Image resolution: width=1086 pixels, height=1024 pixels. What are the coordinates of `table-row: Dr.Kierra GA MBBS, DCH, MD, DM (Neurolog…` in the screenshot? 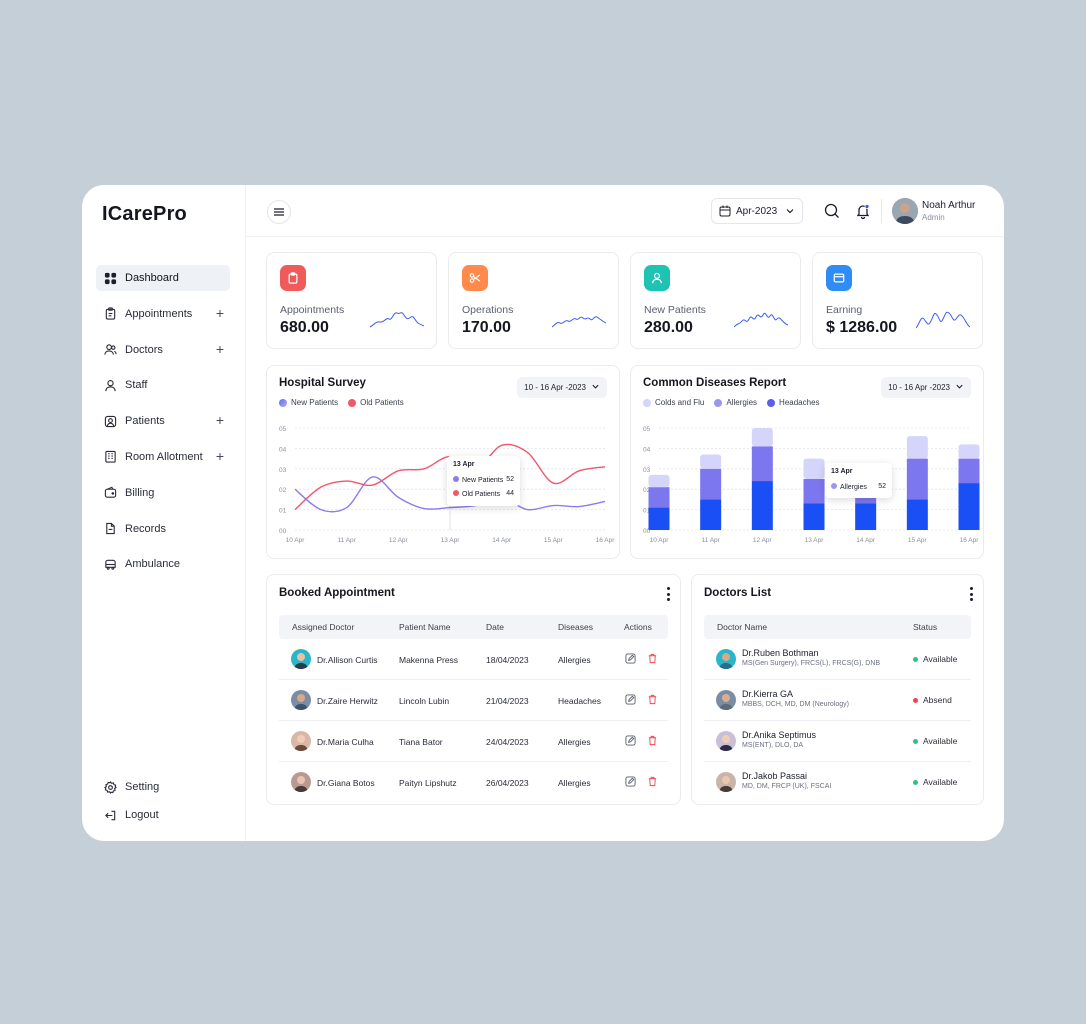 It's located at (837, 700).